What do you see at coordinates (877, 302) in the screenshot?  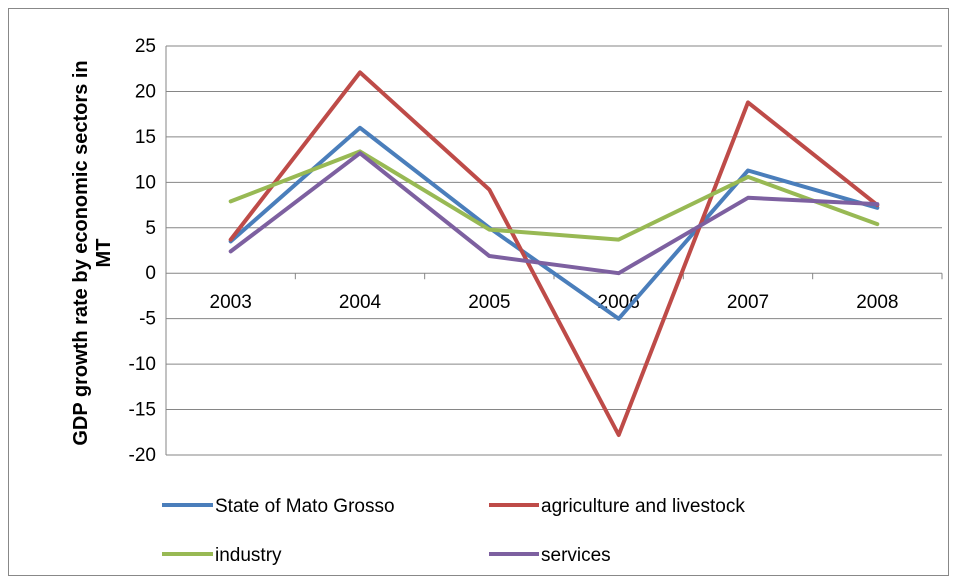 I see `x-tick-label-5: 2008` at bounding box center [877, 302].